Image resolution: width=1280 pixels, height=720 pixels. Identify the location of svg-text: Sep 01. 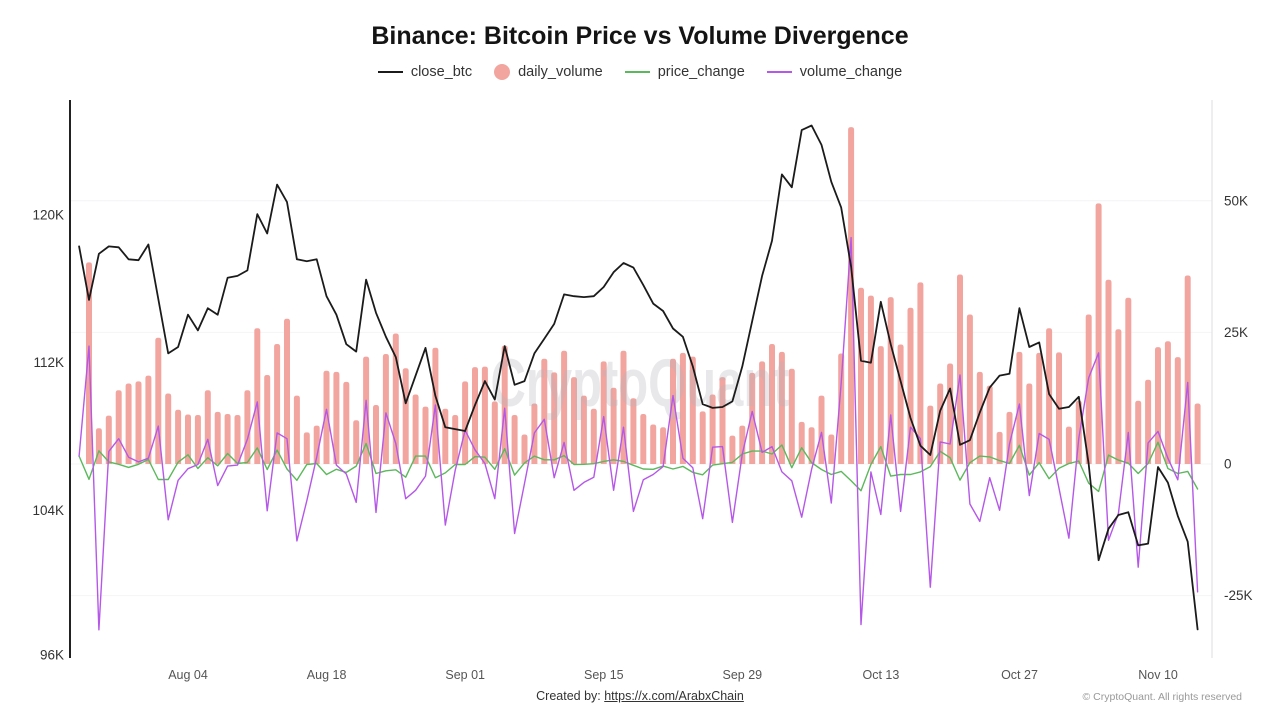
(465, 675).